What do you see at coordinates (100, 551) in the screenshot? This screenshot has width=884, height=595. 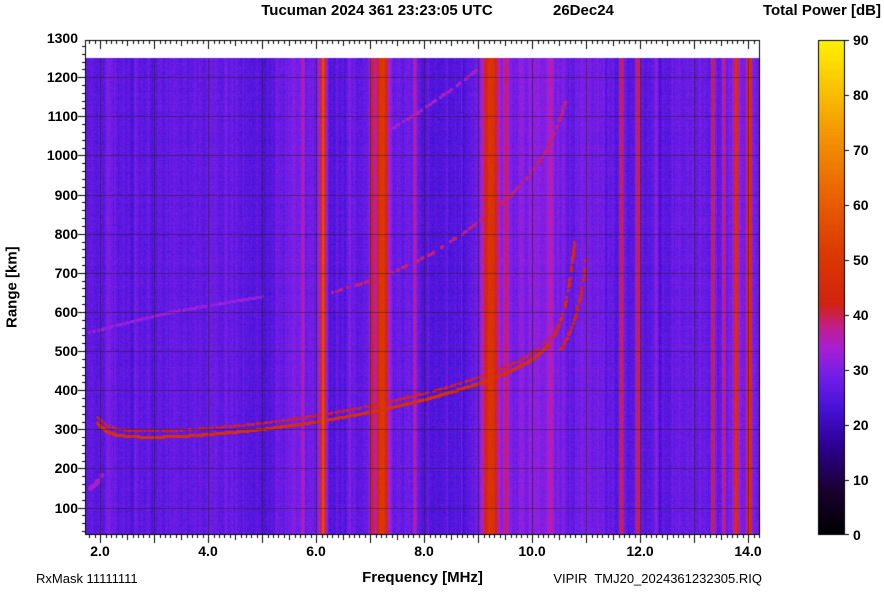 I see `x-tick-label: 2.0` at bounding box center [100, 551].